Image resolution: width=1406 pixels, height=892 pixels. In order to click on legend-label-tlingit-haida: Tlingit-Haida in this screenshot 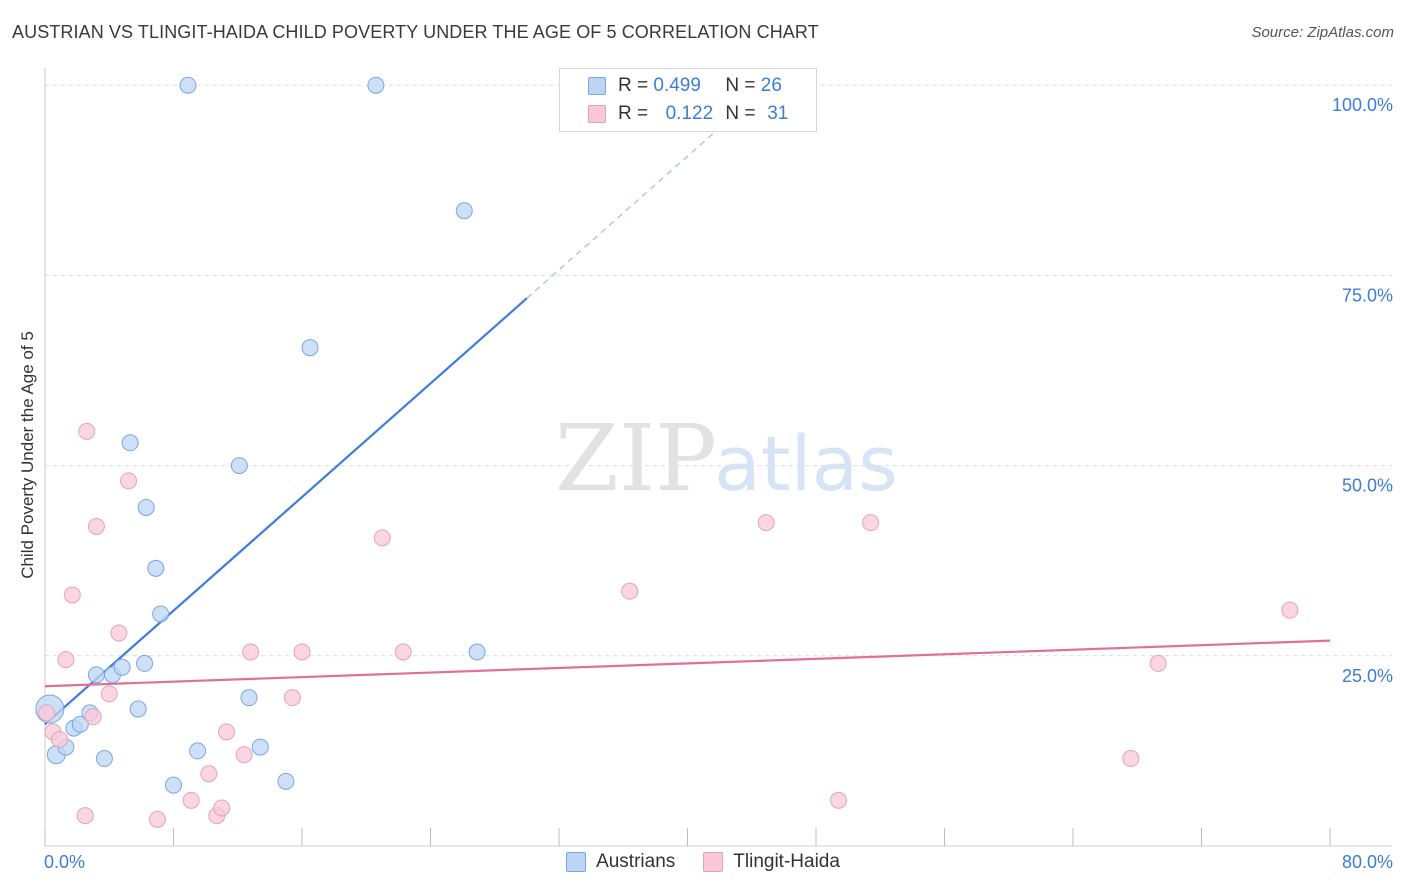, I will do `click(786, 861)`.